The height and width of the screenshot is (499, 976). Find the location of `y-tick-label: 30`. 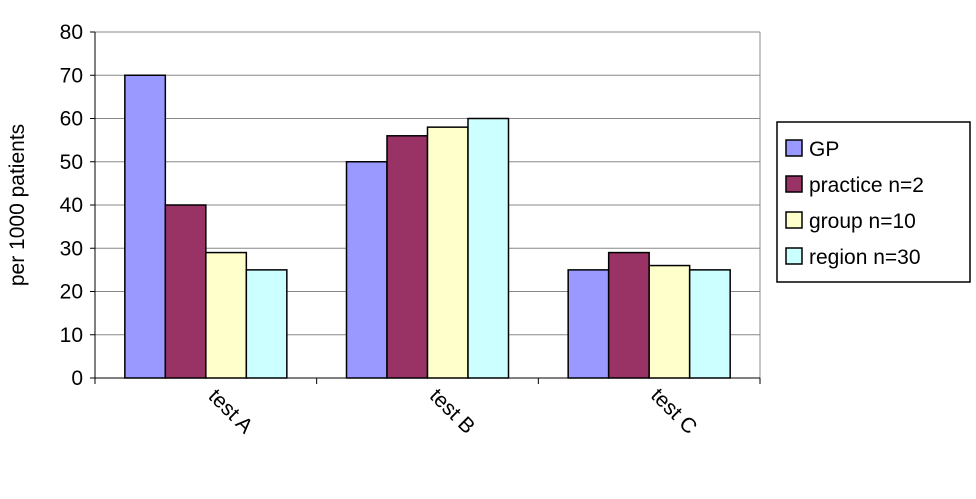

y-tick-label: 30 is located at coordinates (71, 248).